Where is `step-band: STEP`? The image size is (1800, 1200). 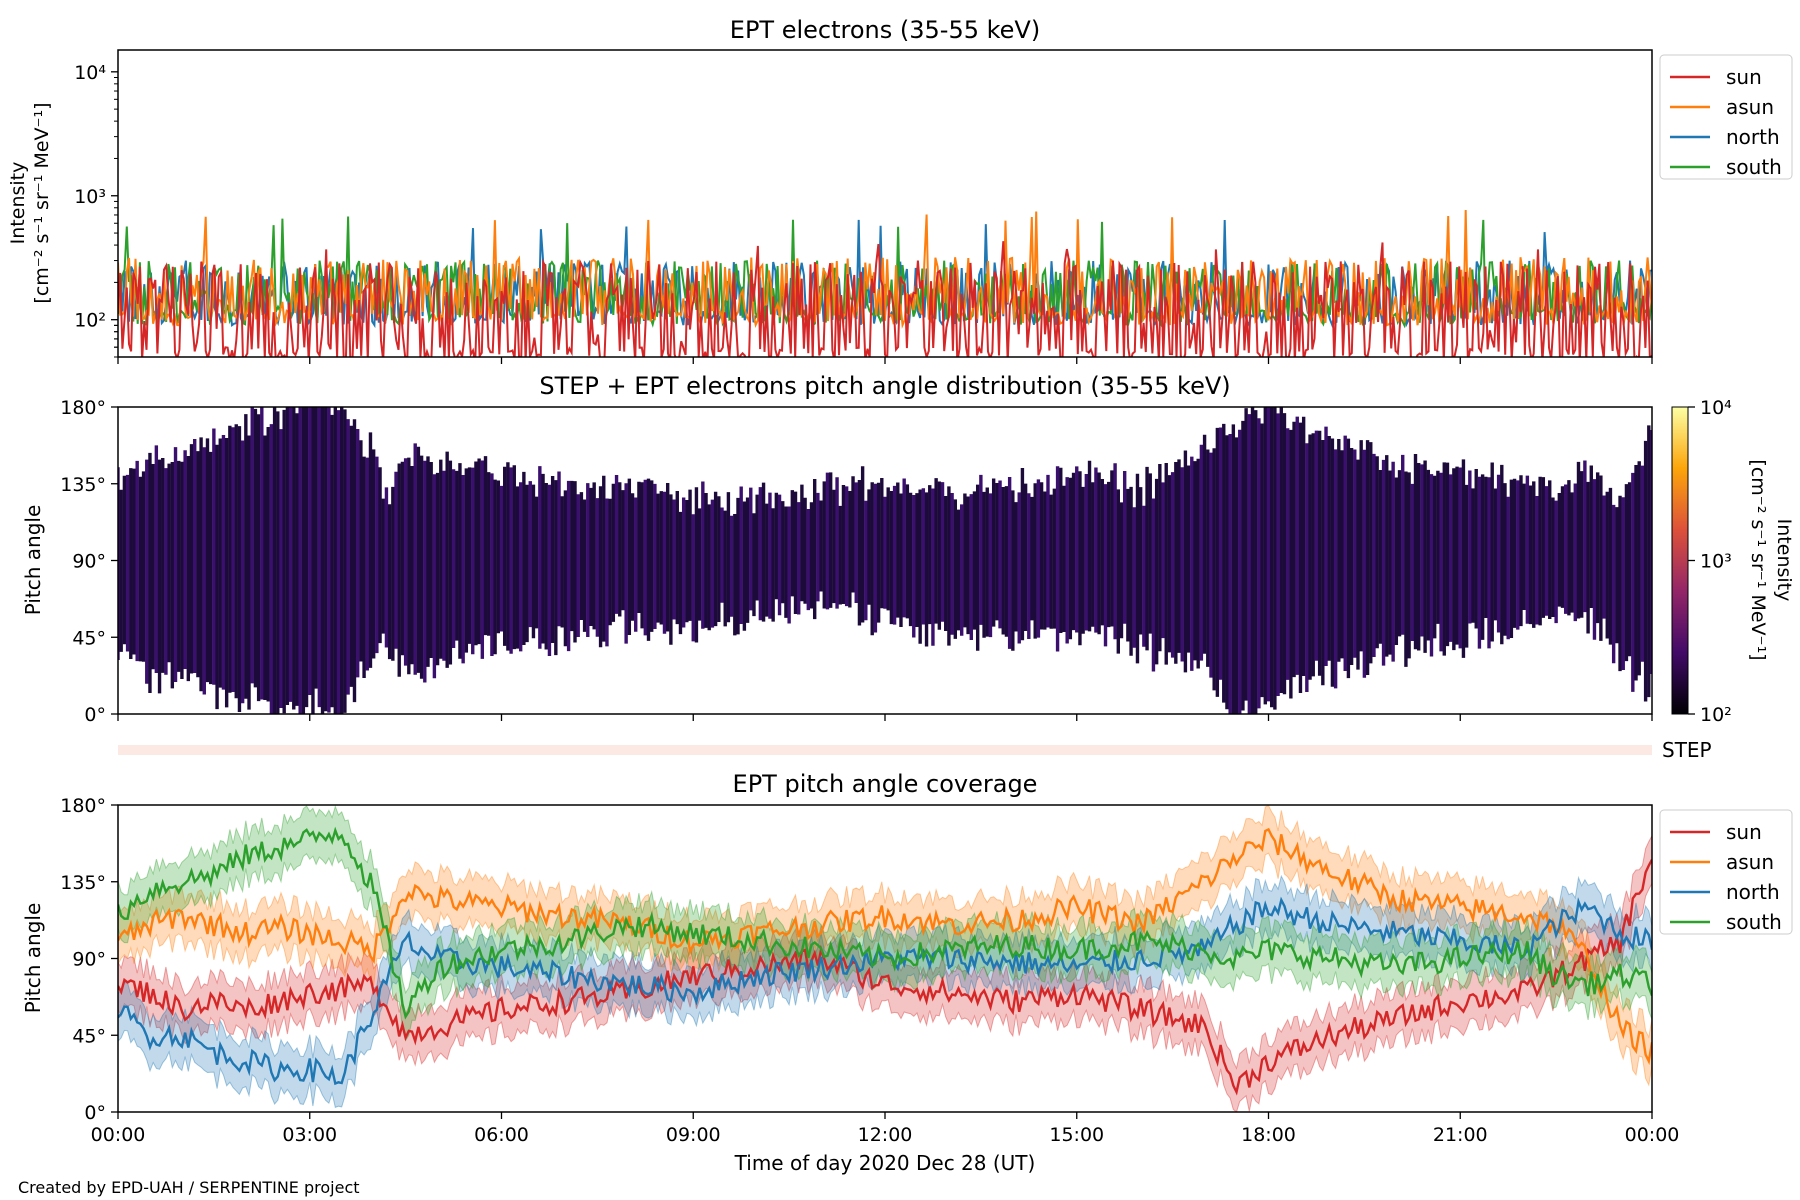
step-band: STEP is located at coordinates (915, 750).